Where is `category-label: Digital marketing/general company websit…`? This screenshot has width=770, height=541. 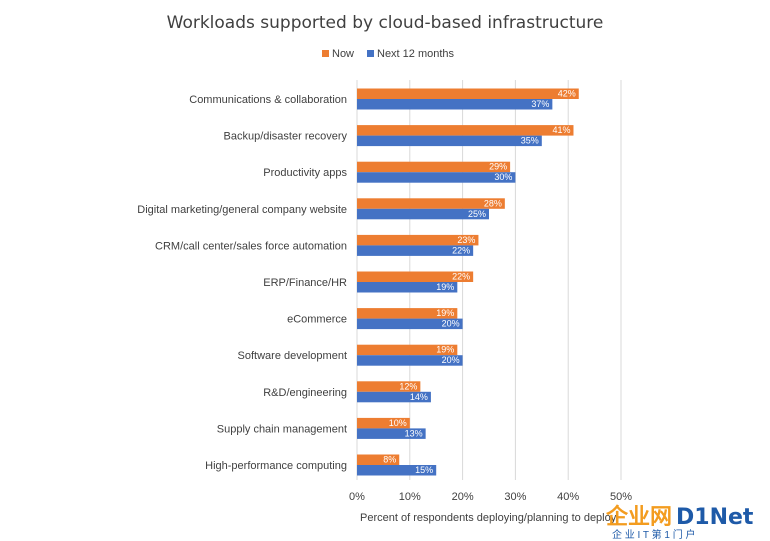
category-label: Digital marketing/general company websit… is located at coordinates (242, 210).